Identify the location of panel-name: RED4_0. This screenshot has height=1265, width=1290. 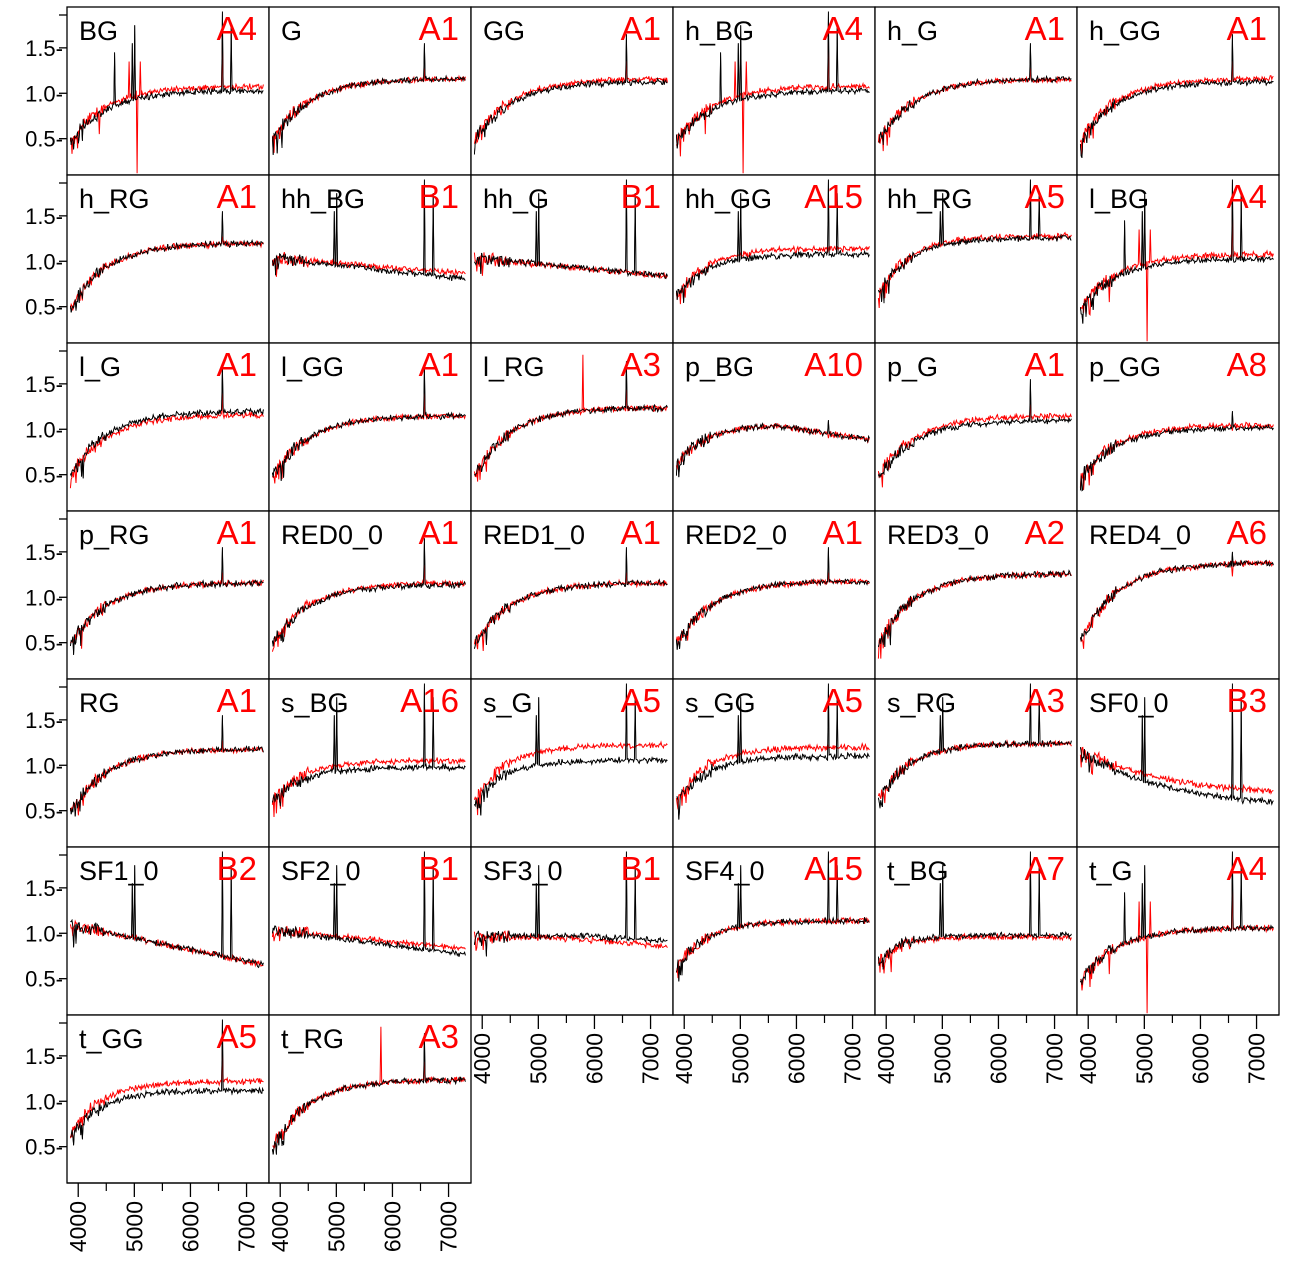
(1140, 535).